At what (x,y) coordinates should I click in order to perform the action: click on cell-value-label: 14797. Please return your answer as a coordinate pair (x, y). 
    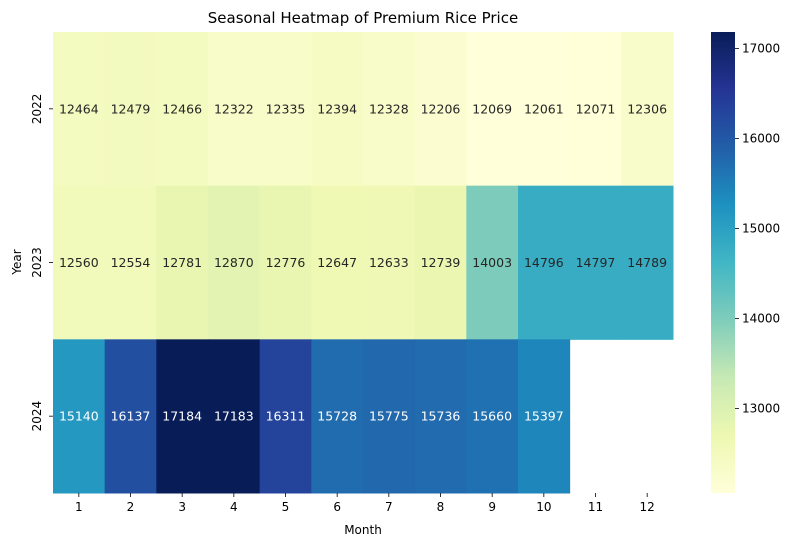
    Looking at the image, I should click on (596, 262).